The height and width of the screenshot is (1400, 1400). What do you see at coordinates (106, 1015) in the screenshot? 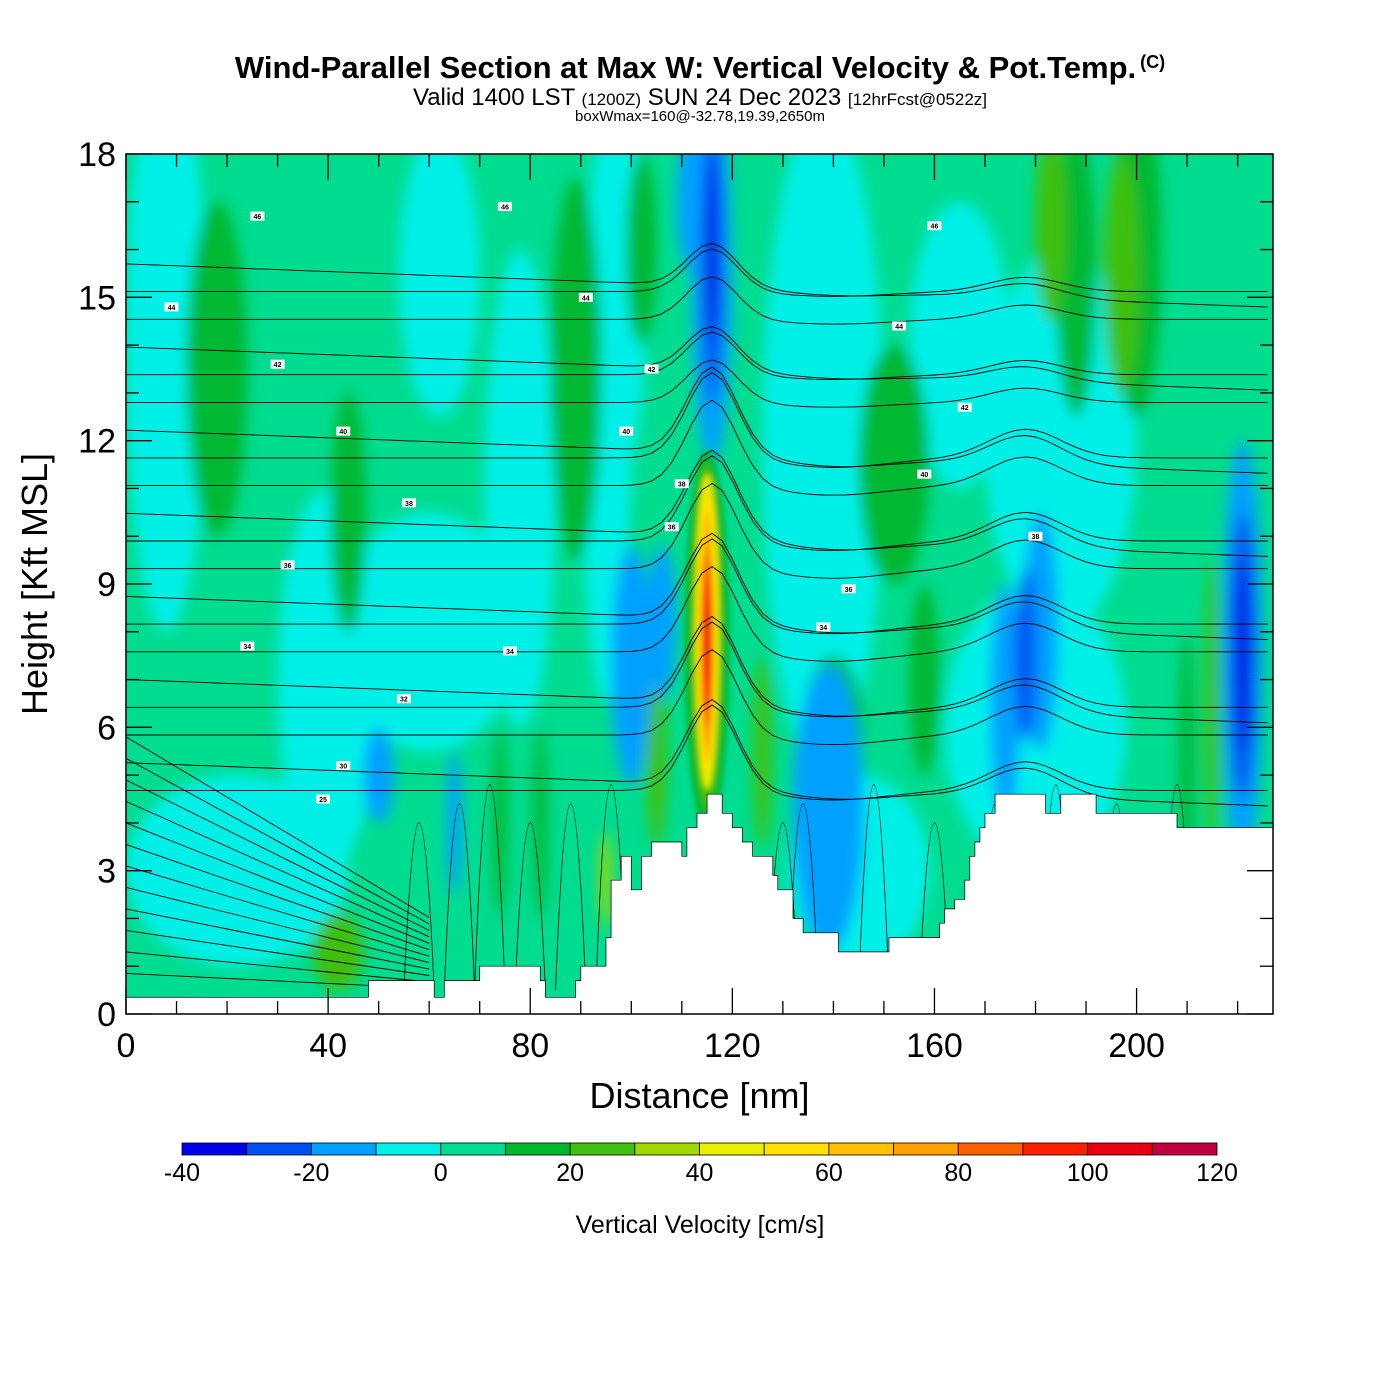
I see `y-tick-label: 0` at bounding box center [106, 1015].